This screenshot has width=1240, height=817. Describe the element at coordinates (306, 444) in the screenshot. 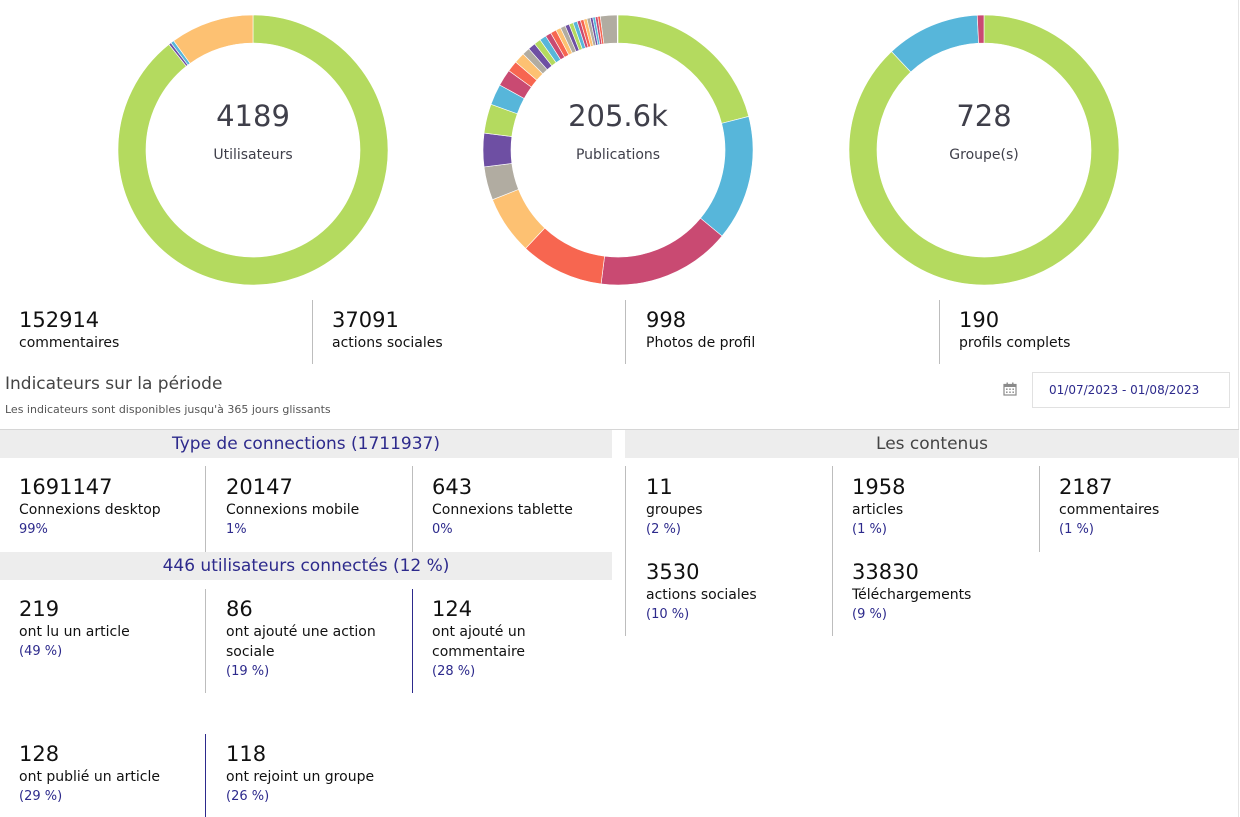

I see `connections-section-title: Type de connections (1711937)` at that location.